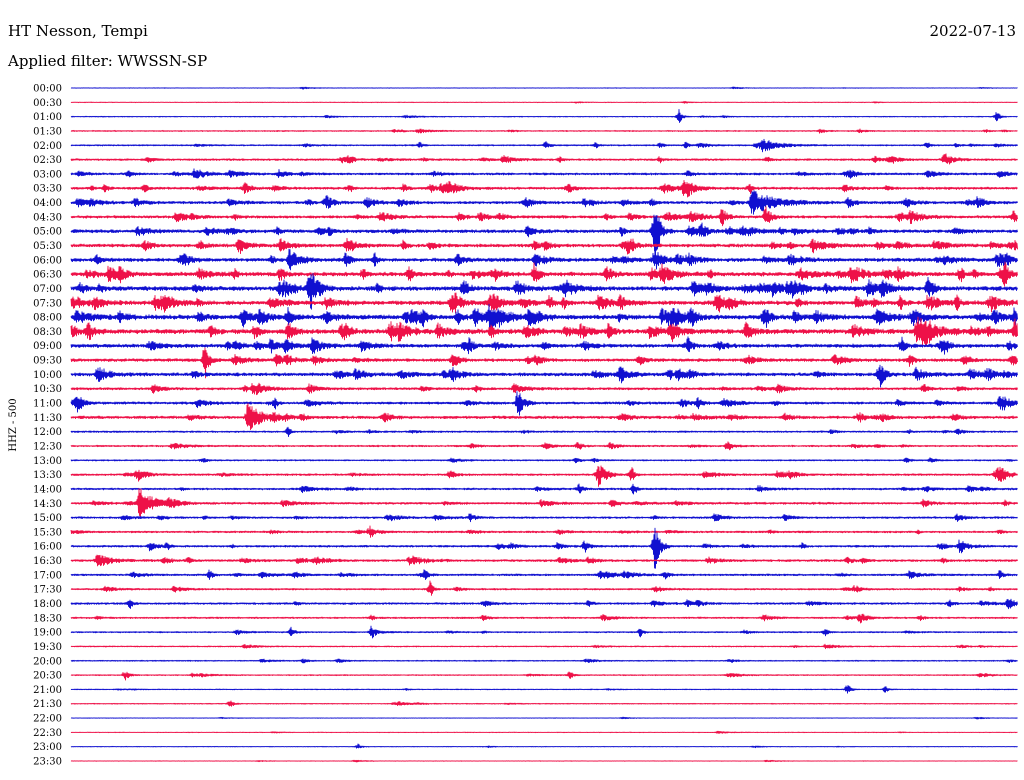 The width and height of the screenshot is (1024, 780). Describe the element at coordinates (47, 346) in the screenshot. I see `row-time-label: 09:00` at that location.